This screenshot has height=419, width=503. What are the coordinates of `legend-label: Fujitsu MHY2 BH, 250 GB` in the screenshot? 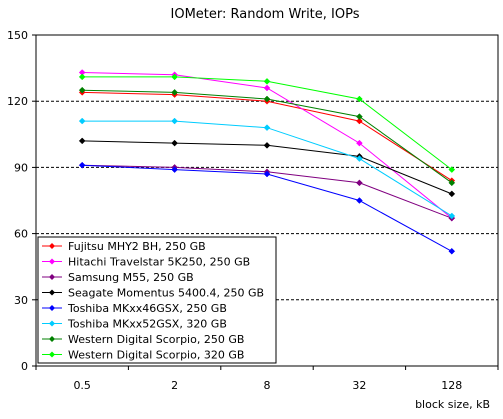 It's located at (137, 246).